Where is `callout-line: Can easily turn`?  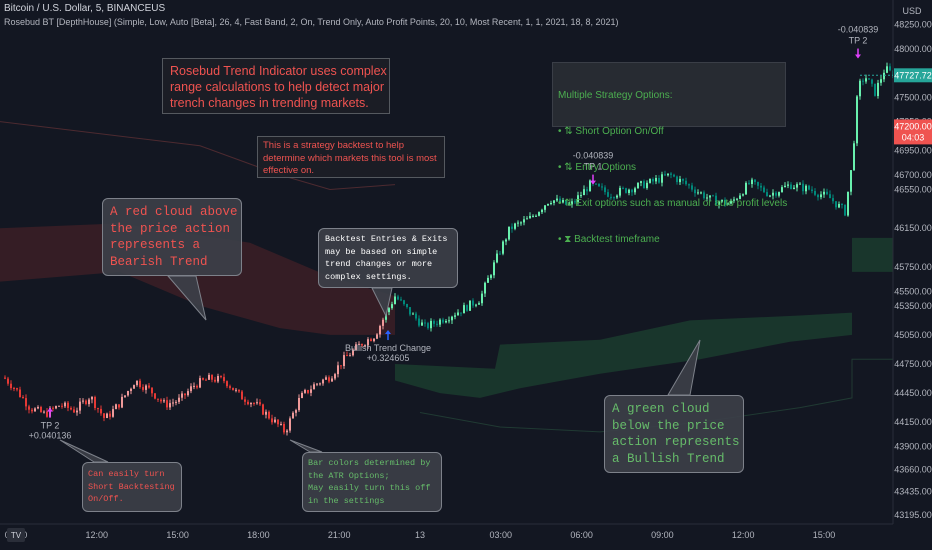 callout-line: Can easily turn is located at coordinates (126, 474).